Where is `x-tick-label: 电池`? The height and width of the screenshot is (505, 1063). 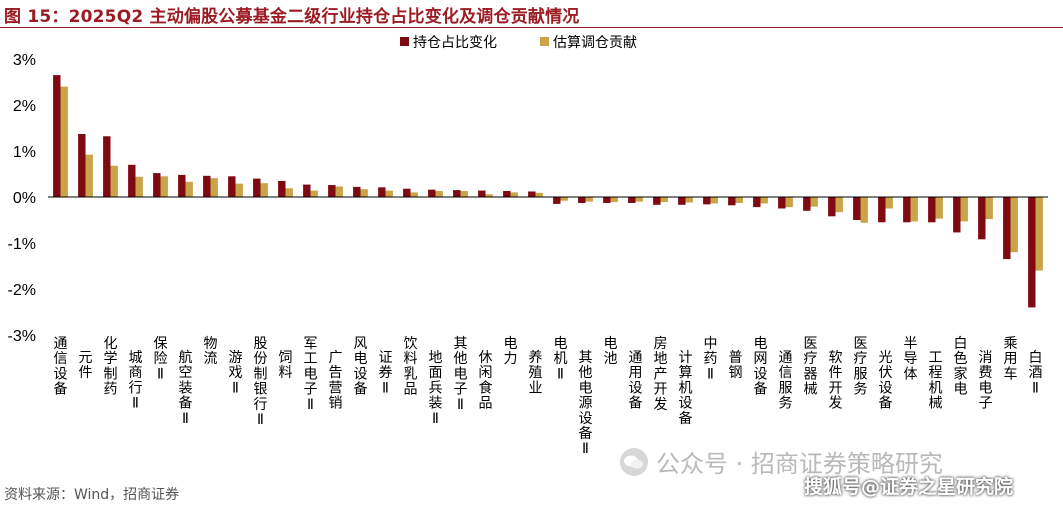
x-tick-label: 电池 is located at coordinates (611, 351).